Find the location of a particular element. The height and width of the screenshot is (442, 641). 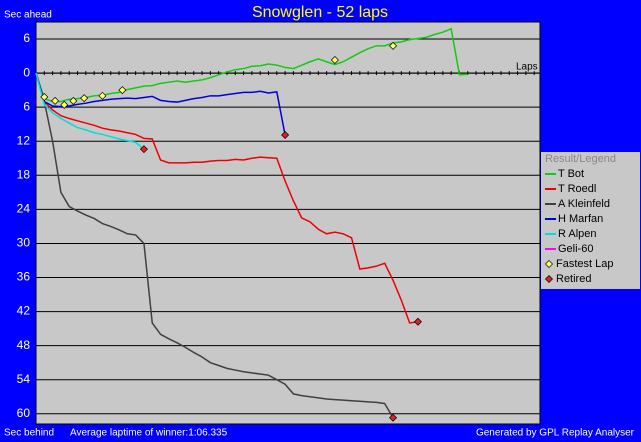

footer-right: Generated by GPL Replay Analyser is located at coordinates (555, 433).